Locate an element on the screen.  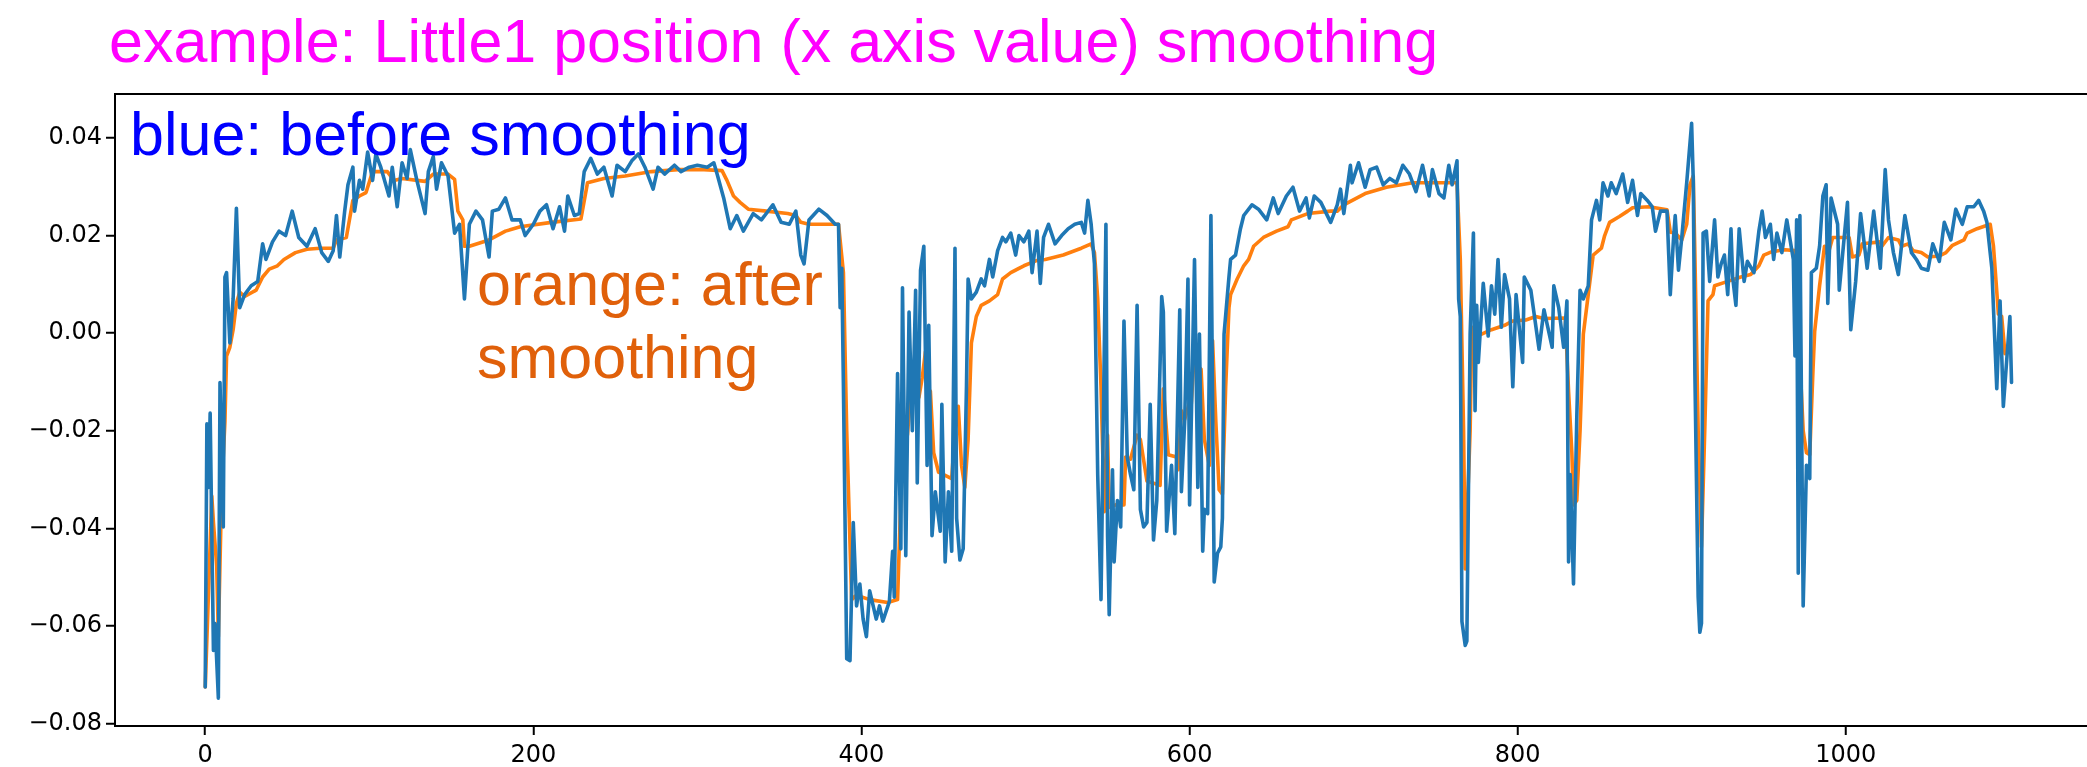
y-tick-label: −0.06 is located at coordinates (65, 624).